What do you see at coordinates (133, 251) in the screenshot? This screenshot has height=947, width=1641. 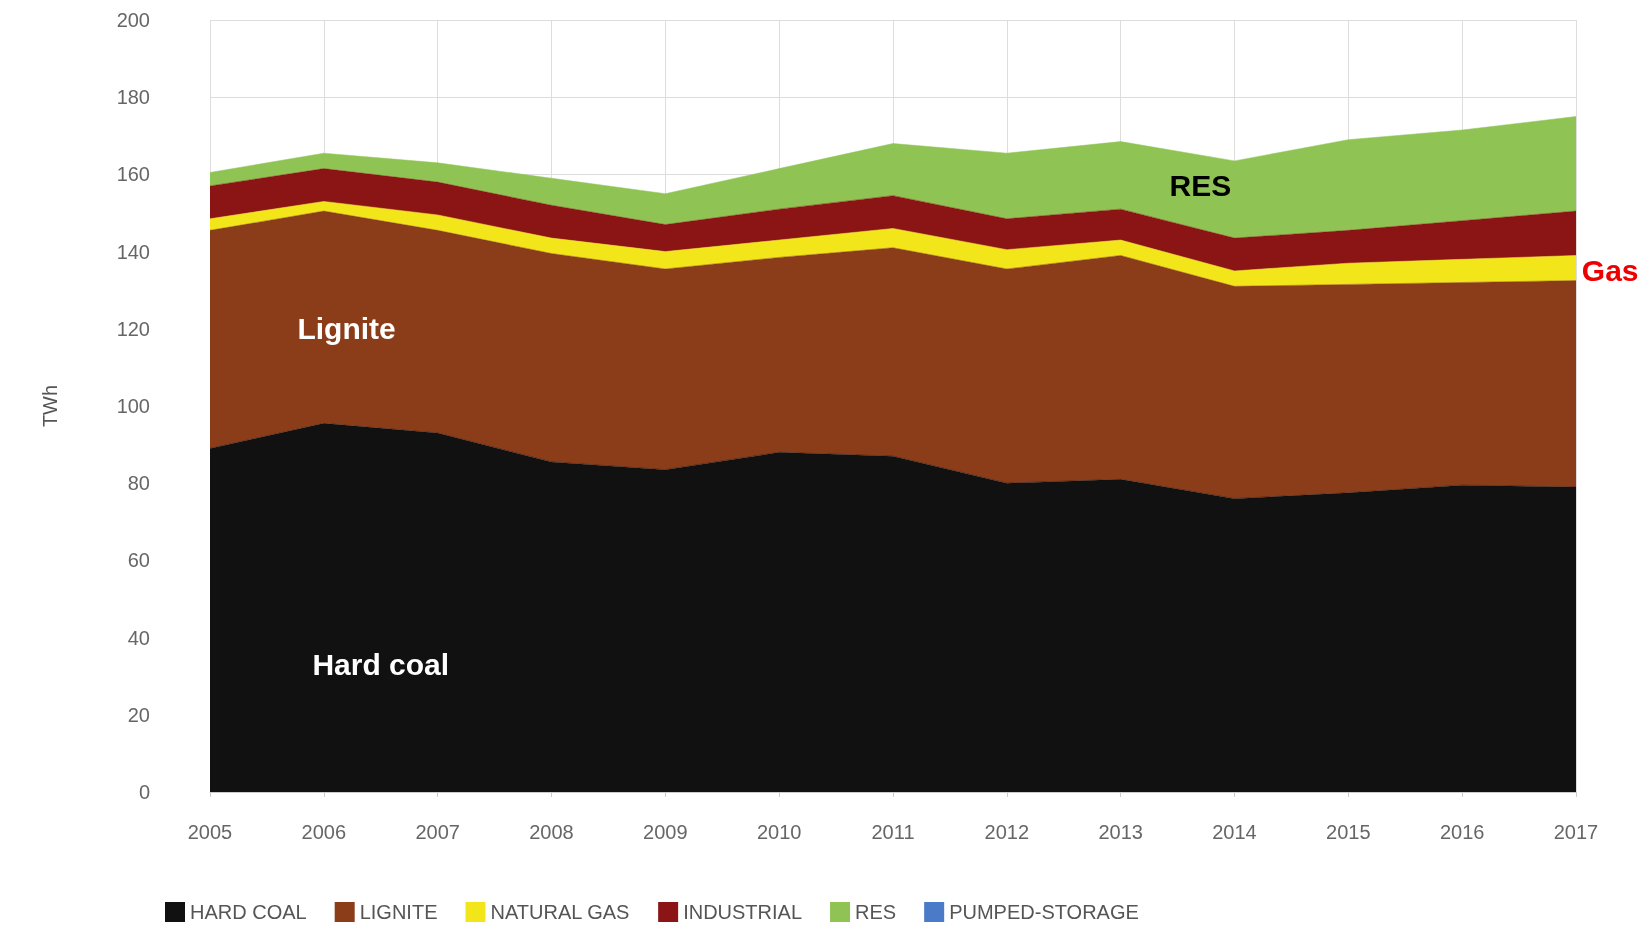 I see `y-tick-label: 140` at bounding box center [133, 251].